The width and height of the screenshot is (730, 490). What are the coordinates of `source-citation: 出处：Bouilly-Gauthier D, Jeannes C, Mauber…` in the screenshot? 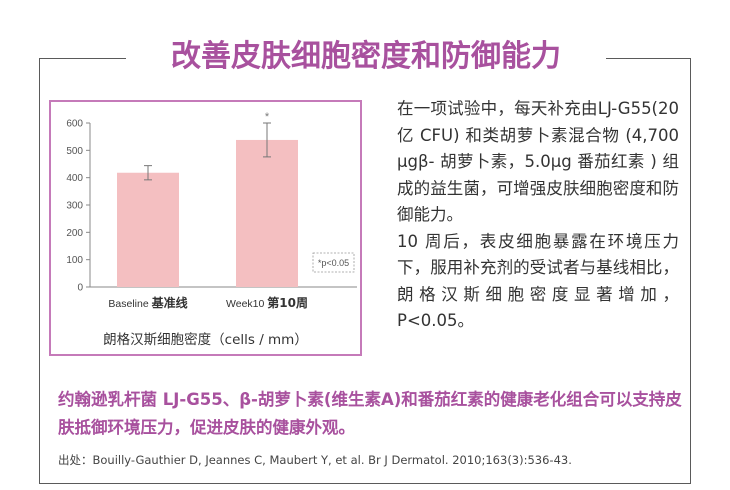 It's located at (315, 460).